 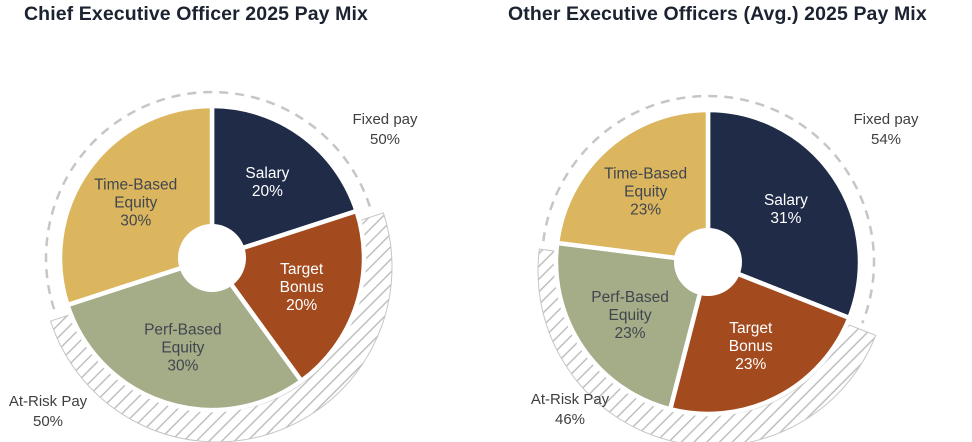 I want to click on slice-label-perf-based-equity: Perf-Based Equity 30%, so click(x=183, y=348).